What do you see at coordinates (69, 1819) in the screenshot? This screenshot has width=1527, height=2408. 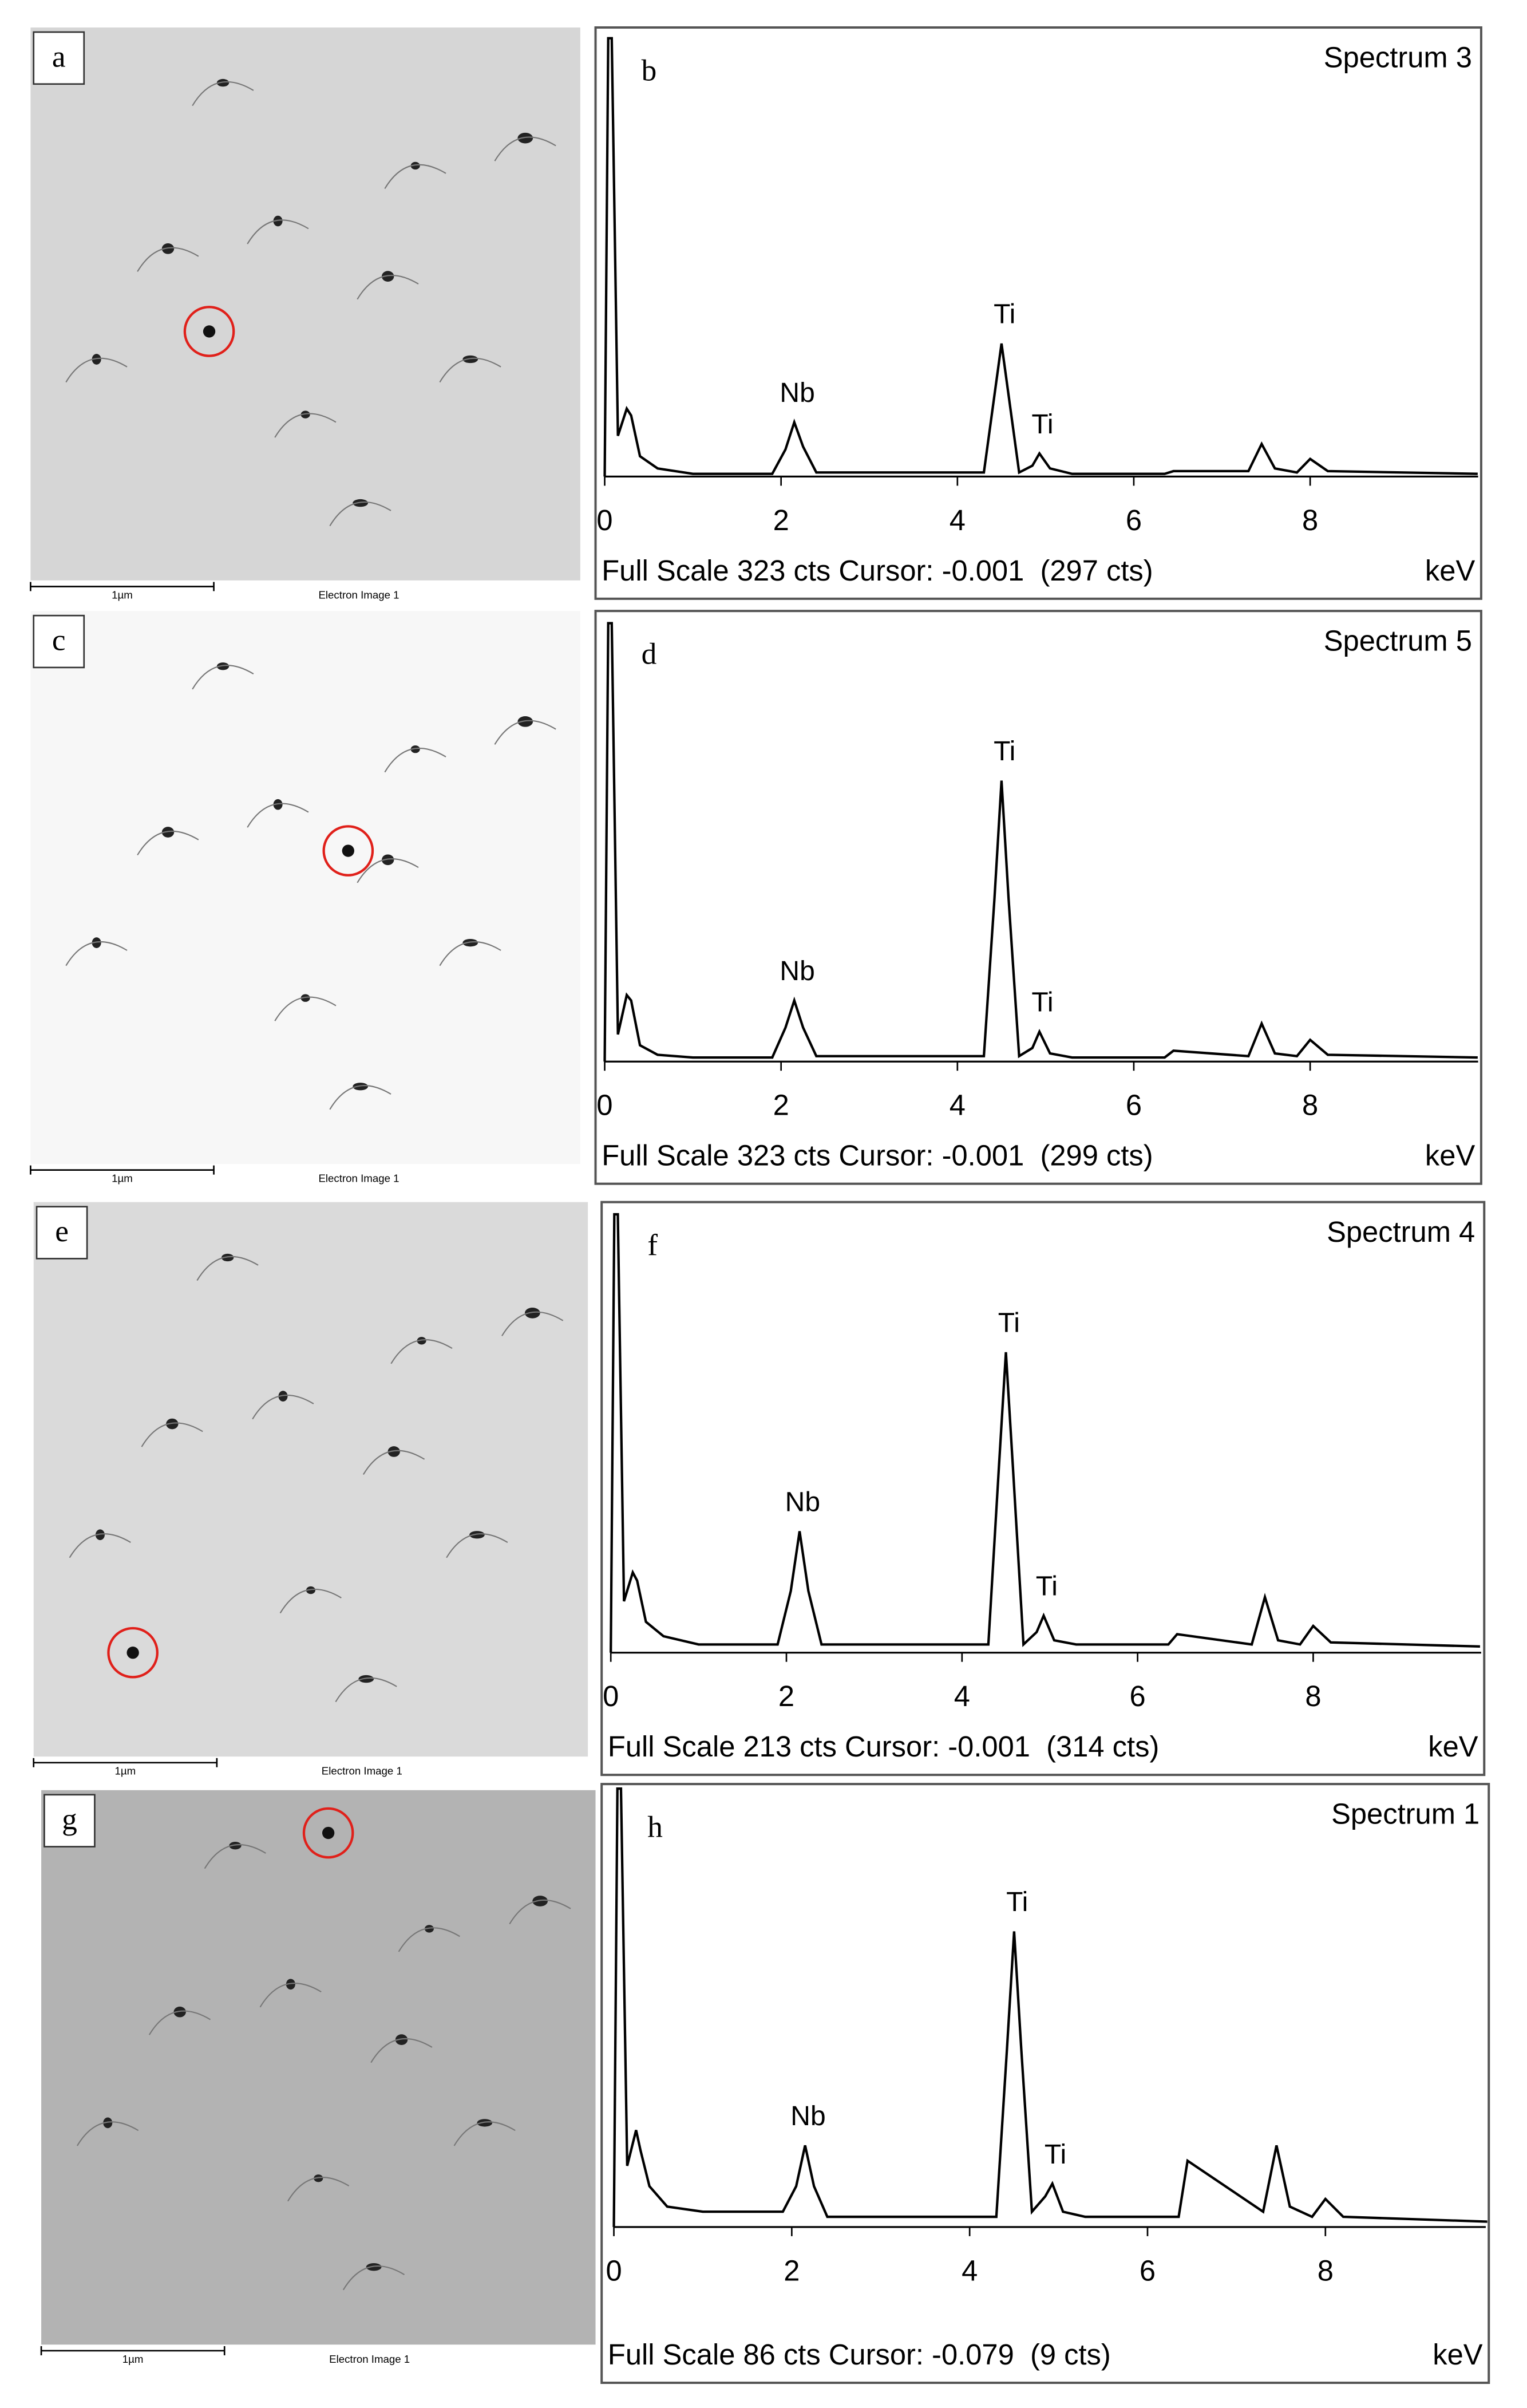 I see `panel-label: g` at bounding box center [69, 1819].